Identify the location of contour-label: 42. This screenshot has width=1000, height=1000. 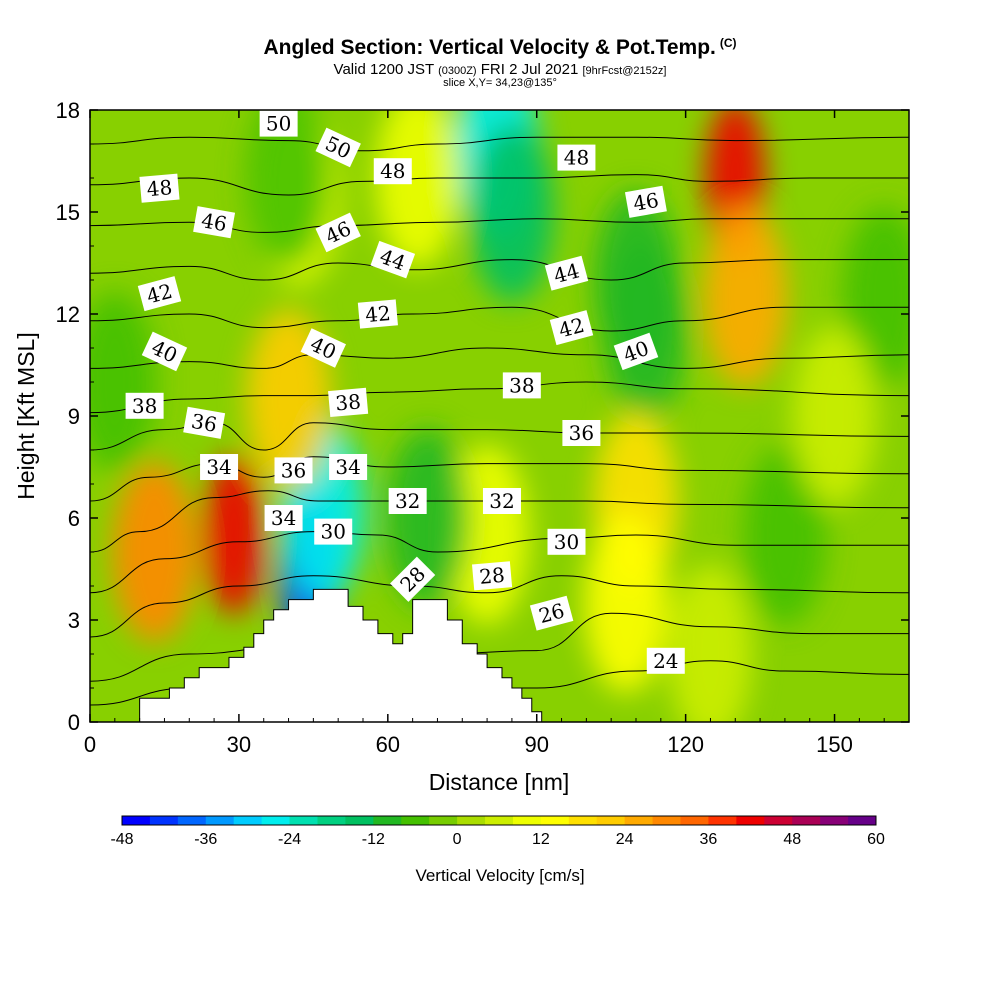
(159, 294).